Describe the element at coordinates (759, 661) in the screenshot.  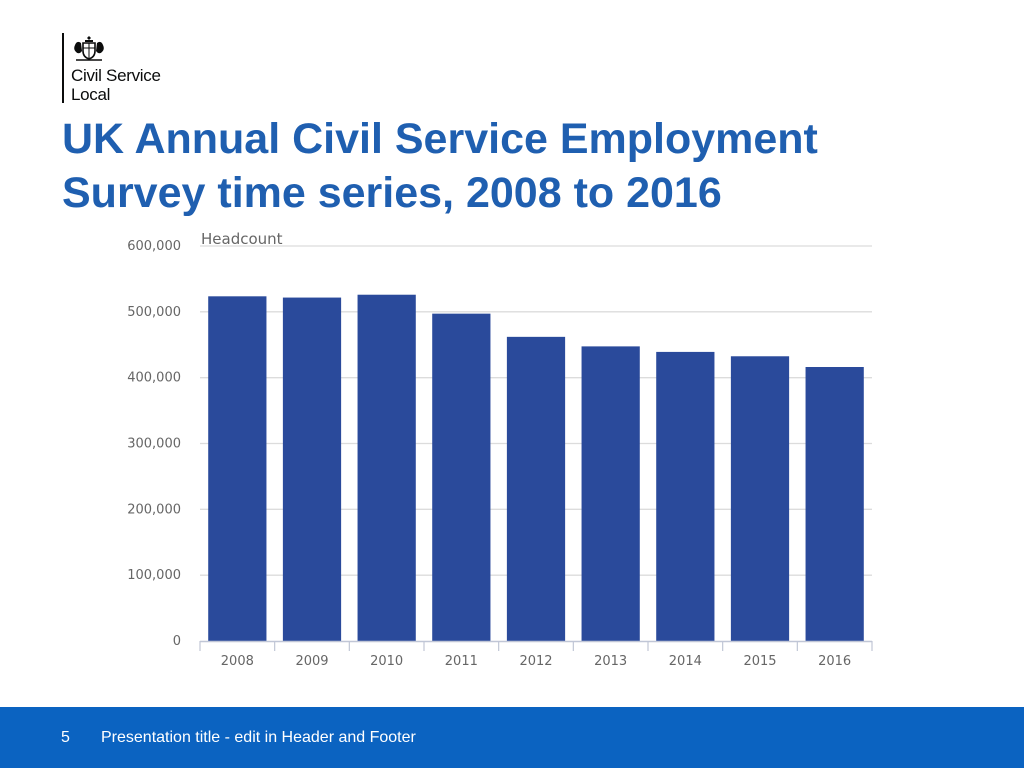
I see `x-tick-label: 2015` at that location.